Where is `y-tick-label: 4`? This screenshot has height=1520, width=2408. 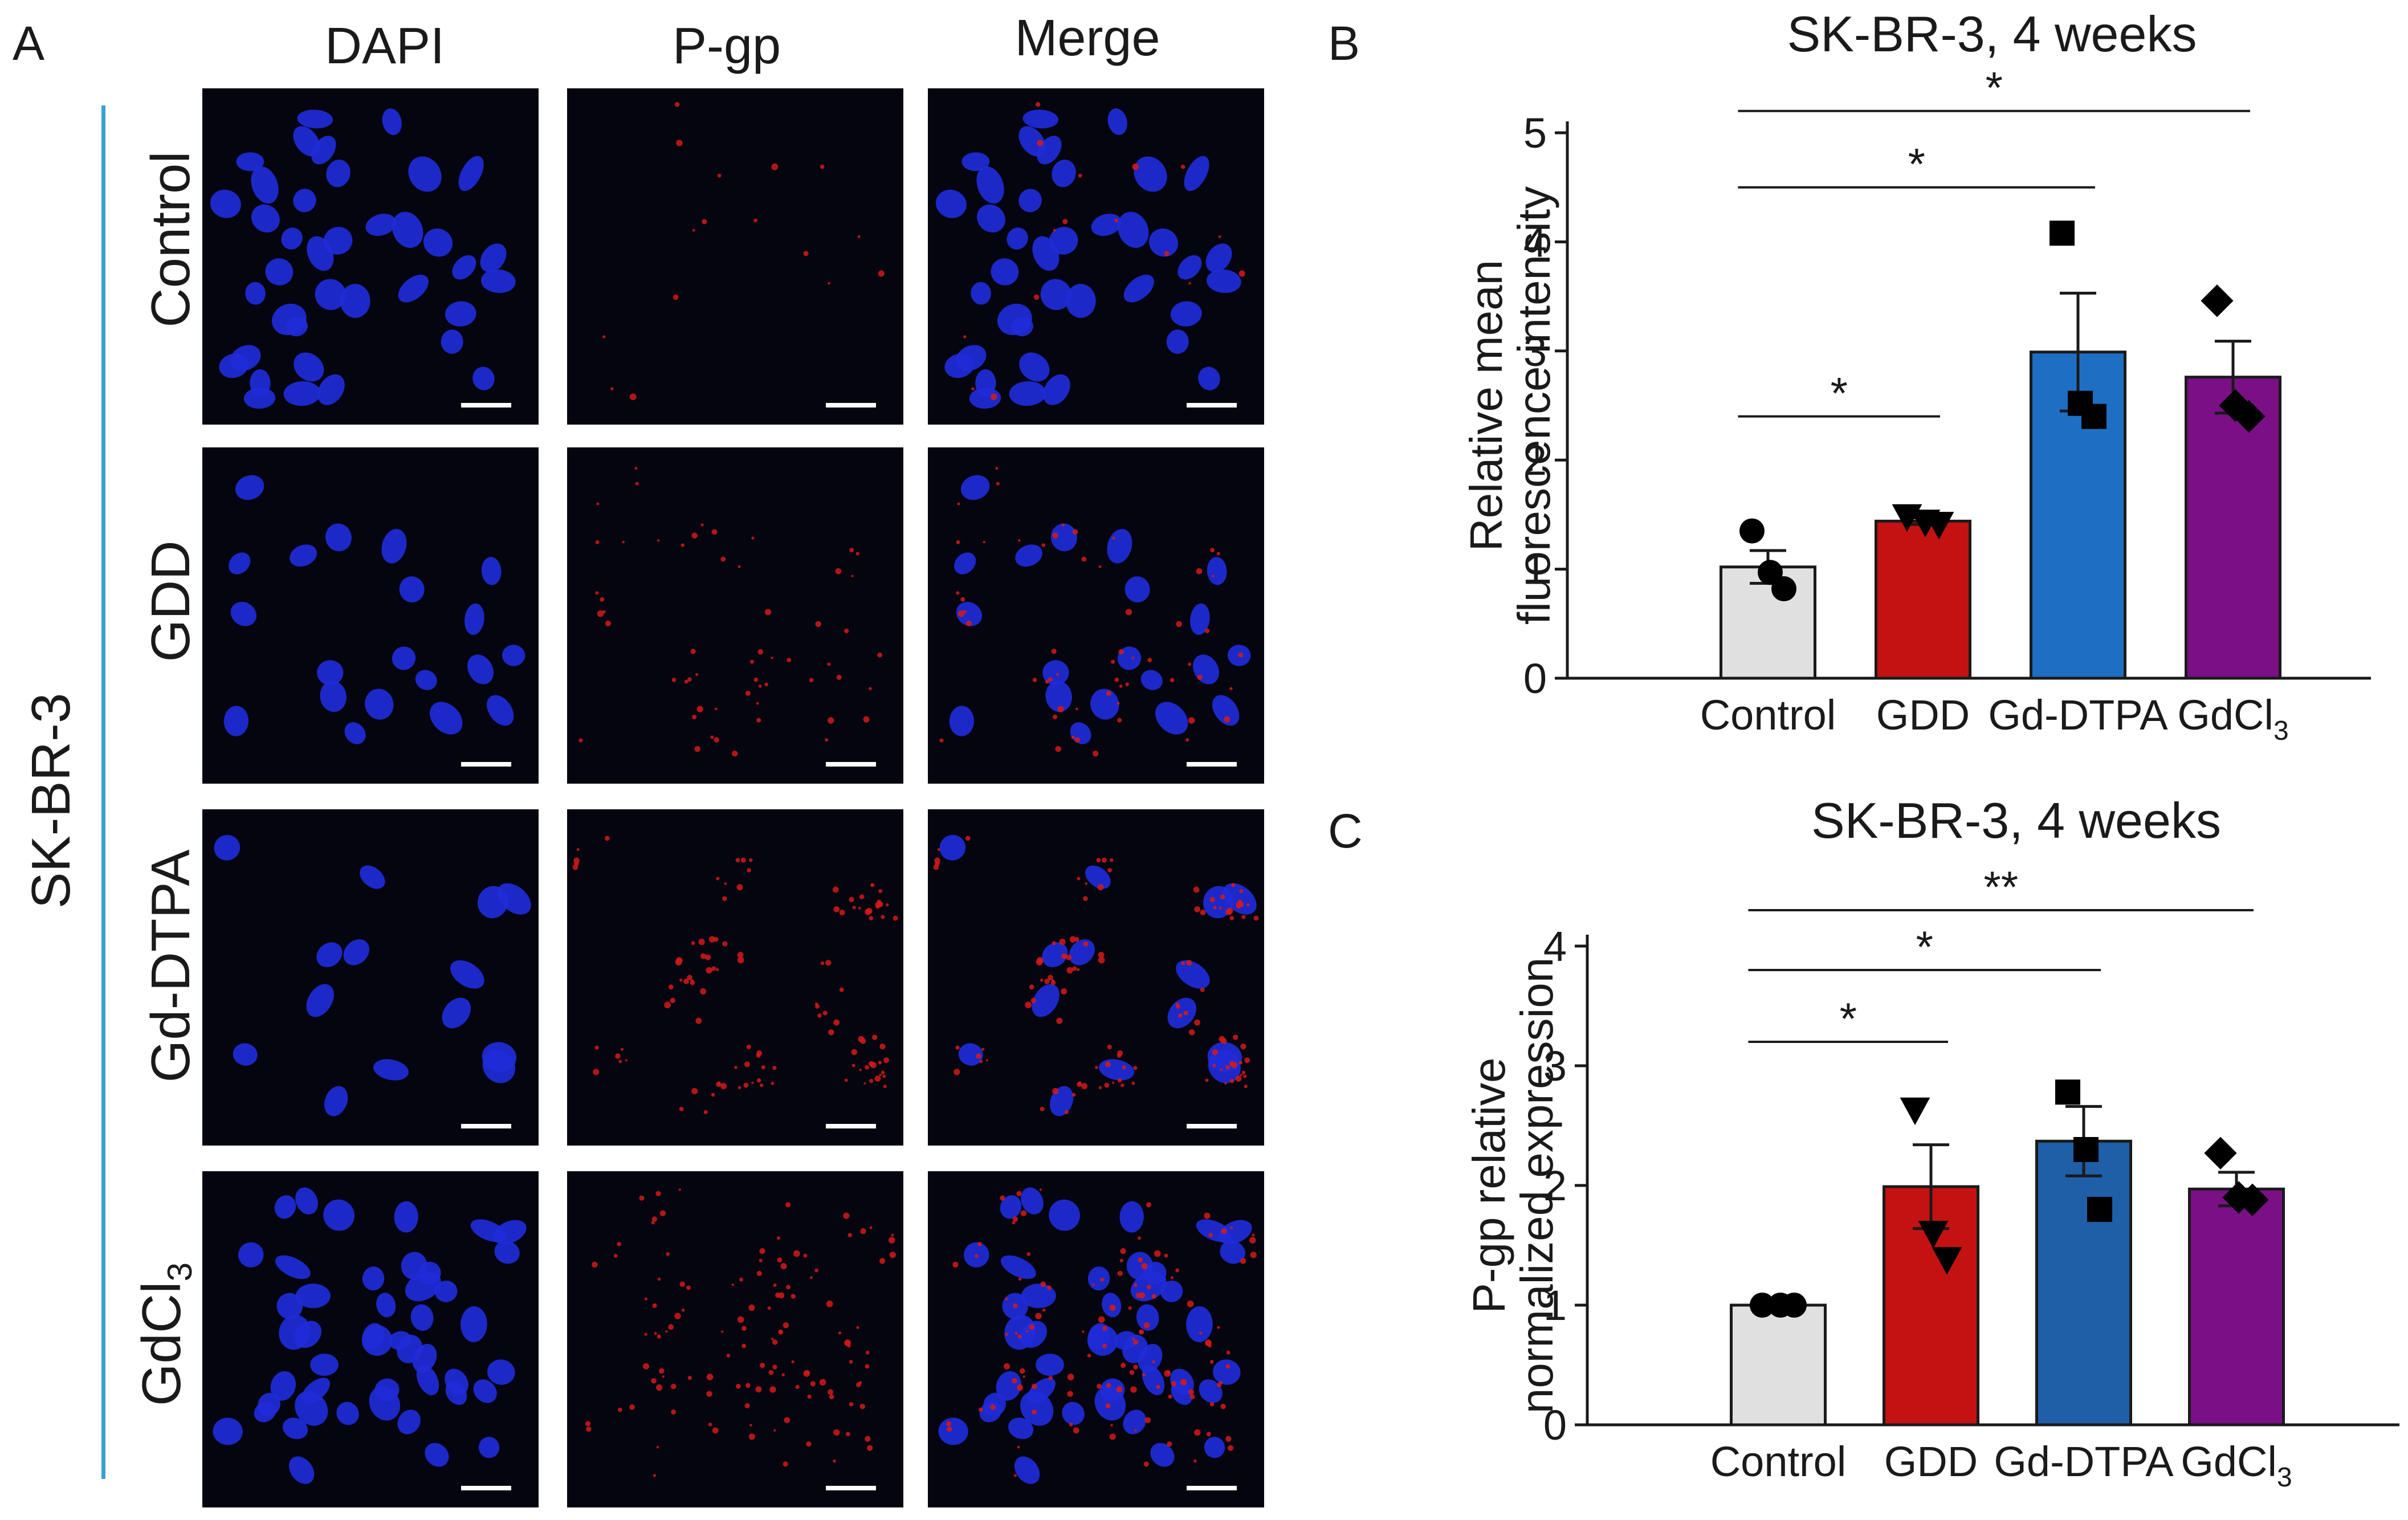 y-tick-label: 4 is located at coordinates (1555, 946).